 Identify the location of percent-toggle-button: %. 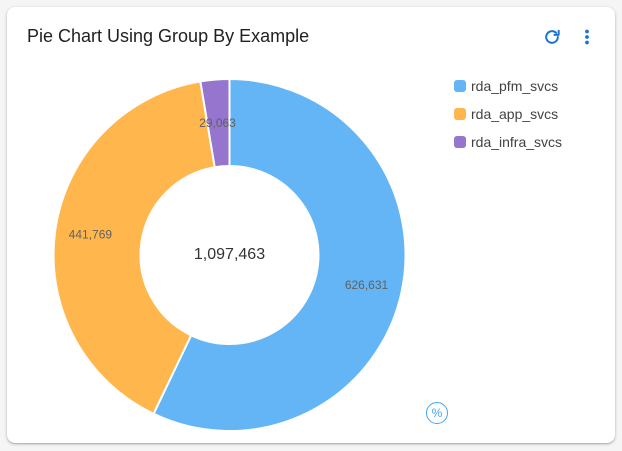
(437, 413).